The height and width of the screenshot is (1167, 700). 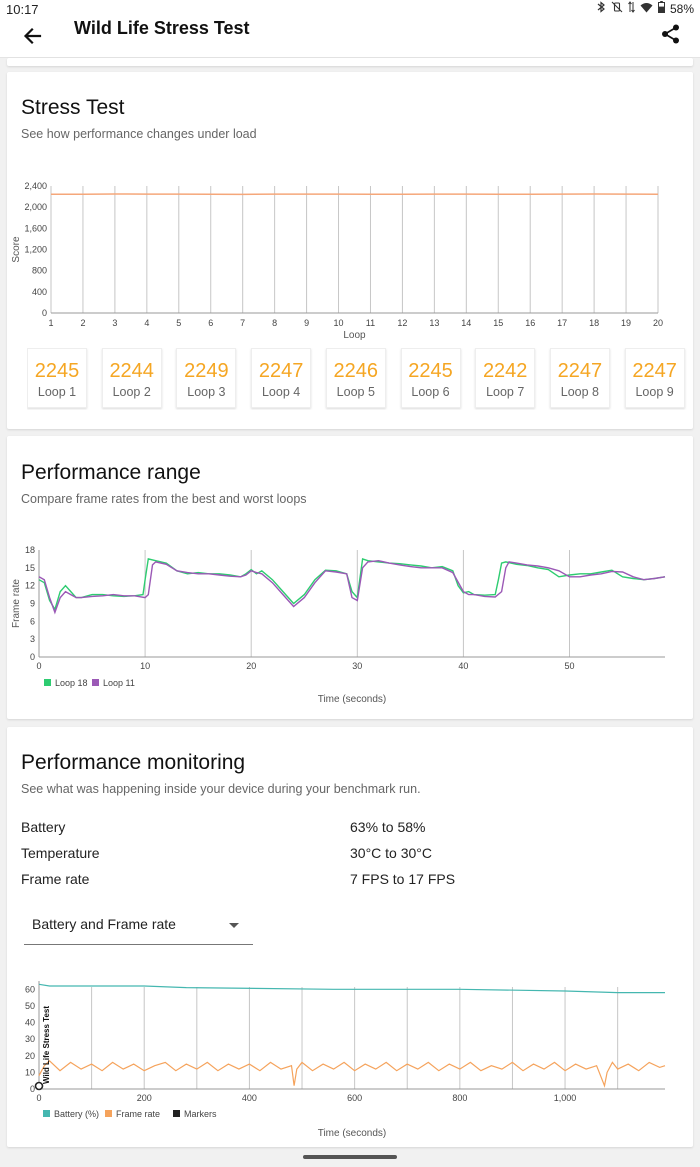 I want to click on stress-test-title: Stress Test, so click(x=73, y=107).